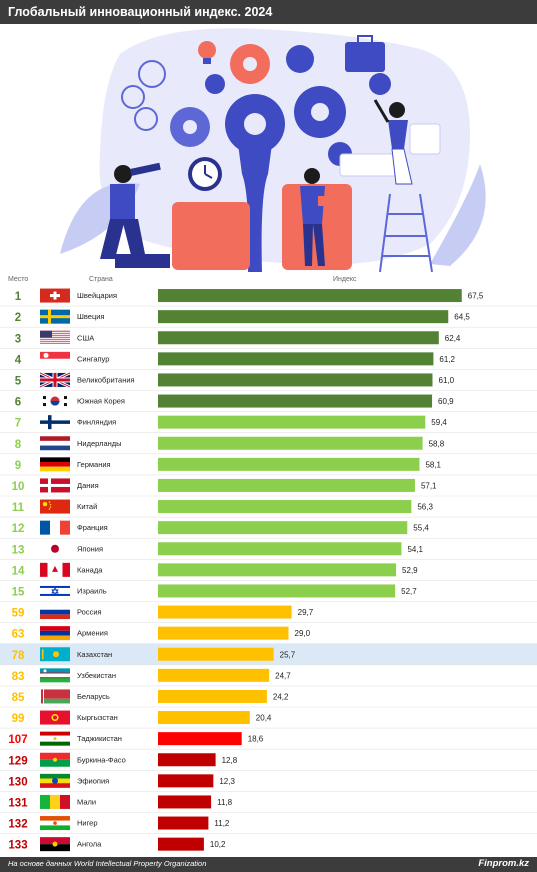 The image size is (537, 872). I want to click on value-label: 24,7, so click(283, 675).